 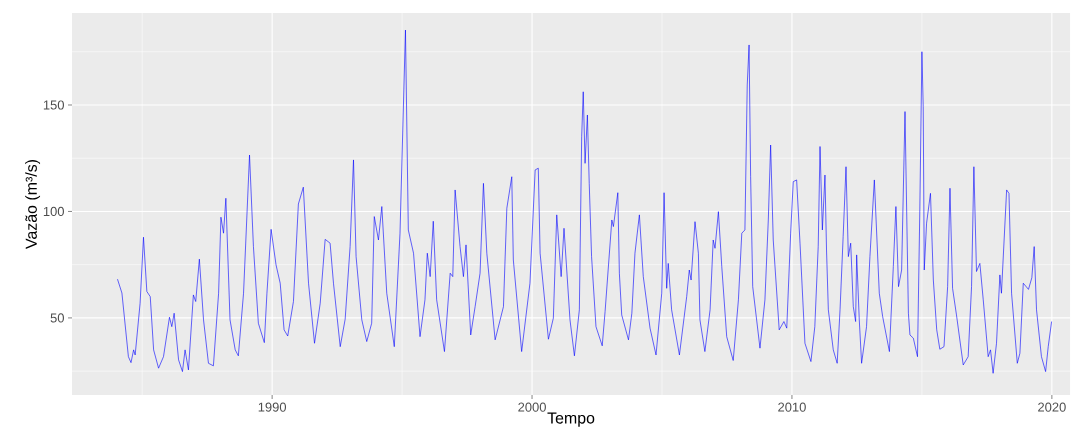 What do you see at coordinates (57, 318) in the screenshot?
I see `y-tick-label: 50` at bounding box center [57, 318].